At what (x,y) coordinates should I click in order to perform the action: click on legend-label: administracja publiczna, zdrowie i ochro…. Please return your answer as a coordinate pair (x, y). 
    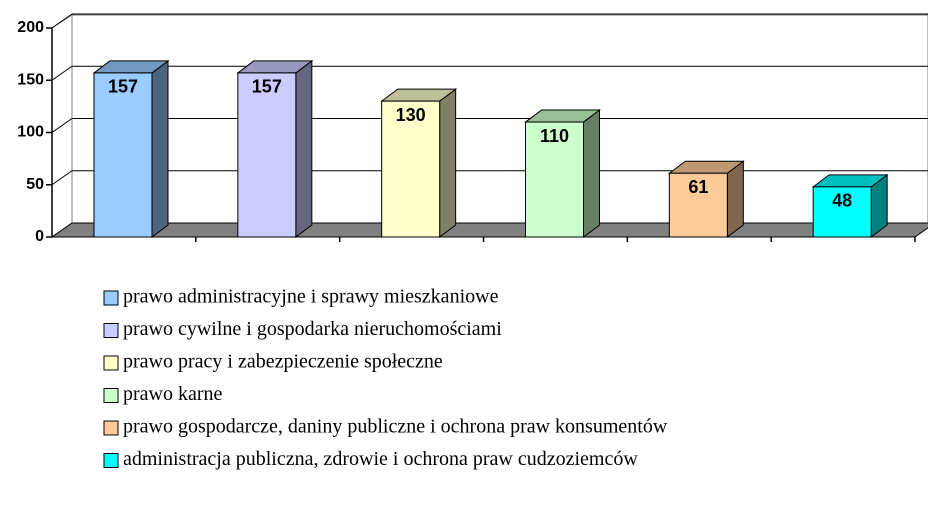
    Looking at the image, I should click on (380, 459).